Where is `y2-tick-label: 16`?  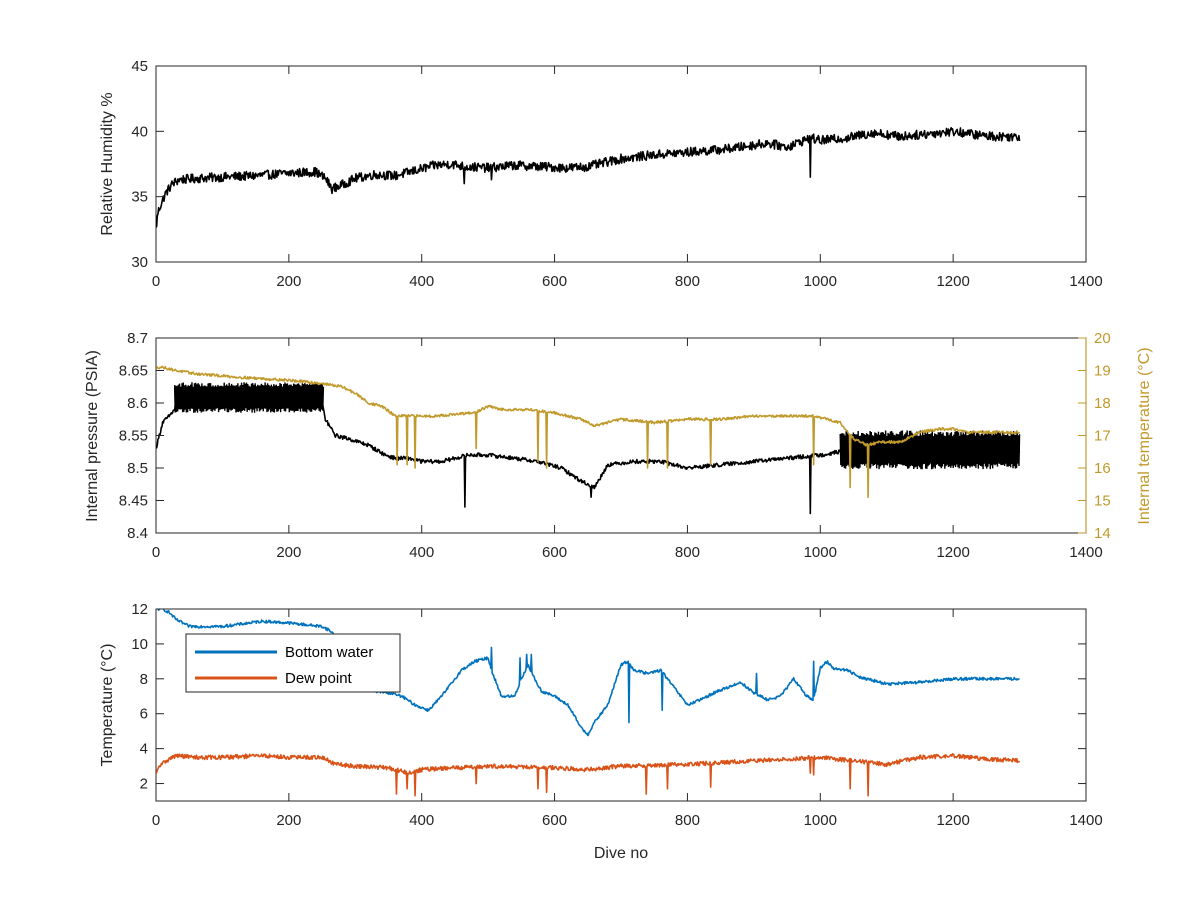 y2-tick-label: 16 is located at coordinates (1102, 468).